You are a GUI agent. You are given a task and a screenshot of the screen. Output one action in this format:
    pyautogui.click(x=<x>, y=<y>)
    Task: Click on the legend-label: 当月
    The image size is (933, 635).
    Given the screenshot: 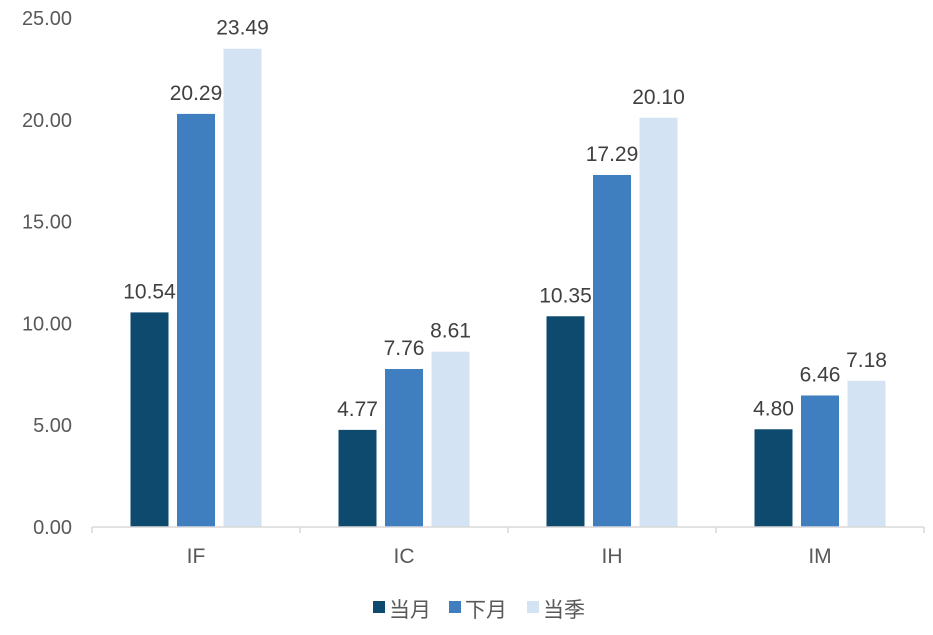 What is the action you would take?
    pyautogui.click(x=410, y=610)
    